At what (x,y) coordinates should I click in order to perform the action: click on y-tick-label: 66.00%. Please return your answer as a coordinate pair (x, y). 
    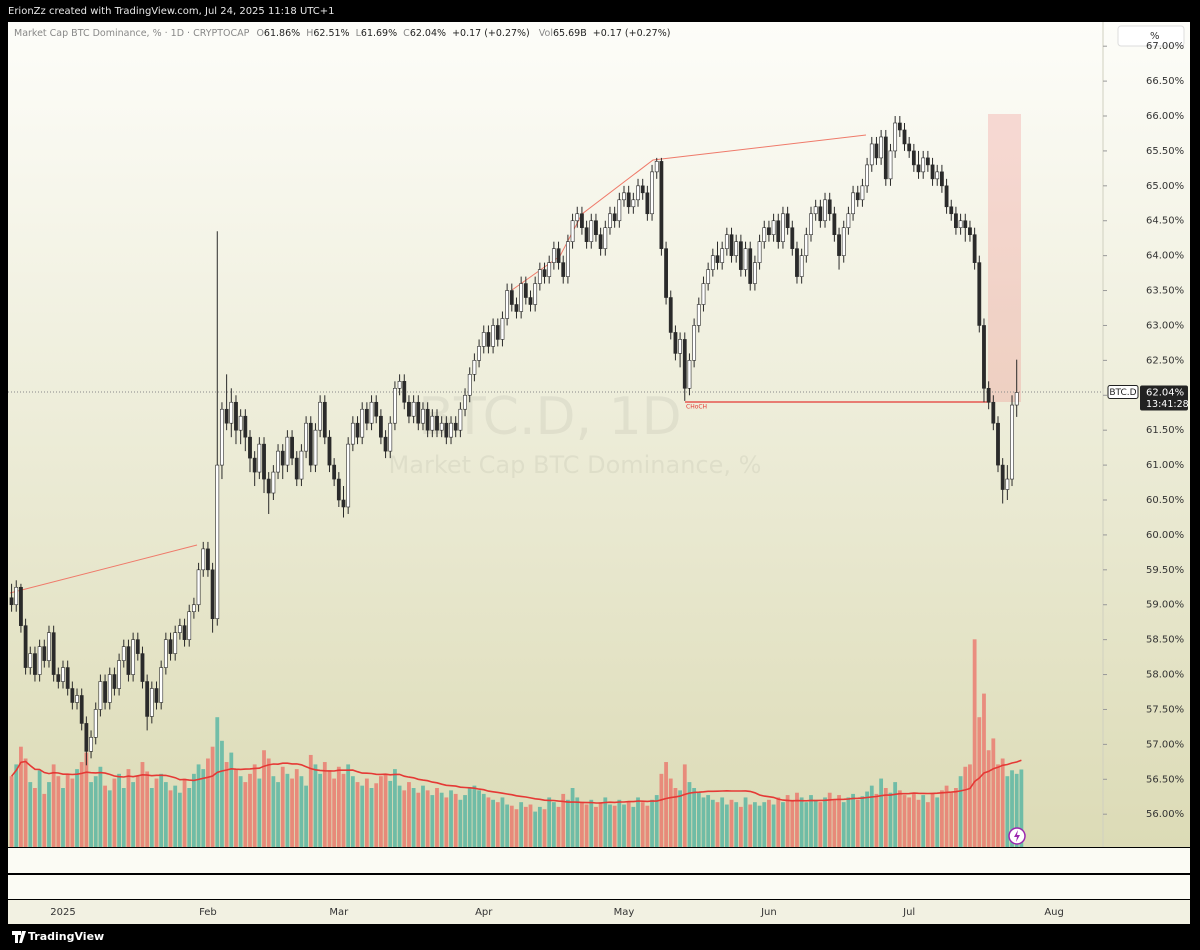
    Looking at the image, I should click on (1165, 116).